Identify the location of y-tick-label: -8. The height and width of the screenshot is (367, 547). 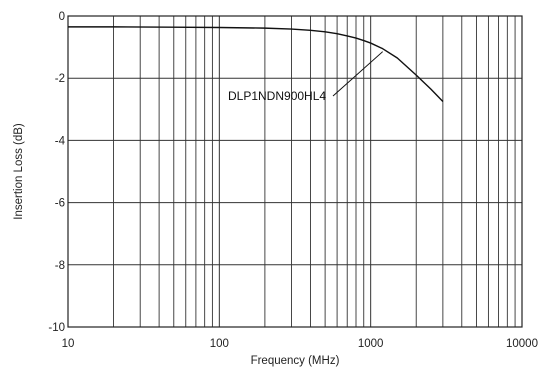
(60, 266).